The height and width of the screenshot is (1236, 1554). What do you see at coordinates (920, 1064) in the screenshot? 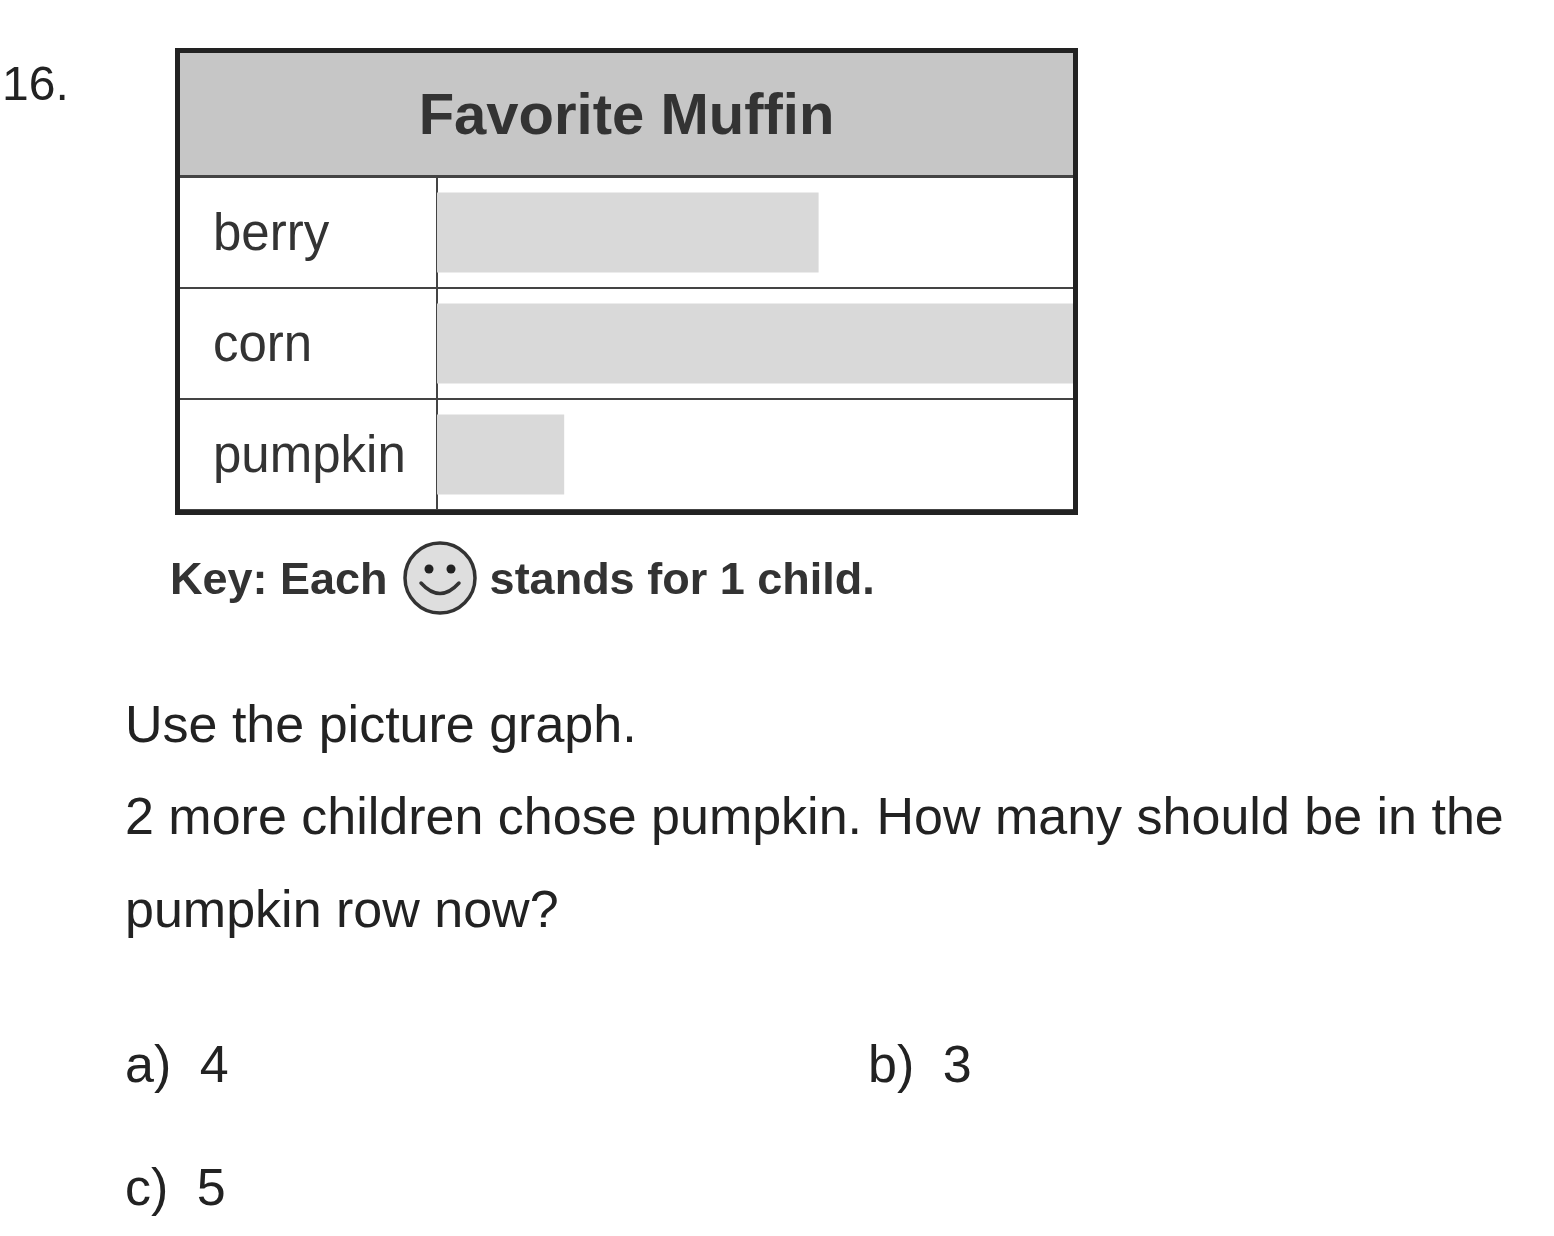
I see `text: b) 3` at bounding box center [920, 1064].